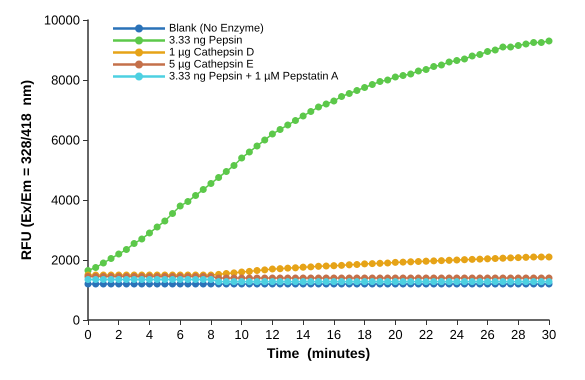 This screenshot has height=380, width=585. Describe the element at coordinates (487, 334) in the screenshot. I see `x-tick-label: 26` at that location.